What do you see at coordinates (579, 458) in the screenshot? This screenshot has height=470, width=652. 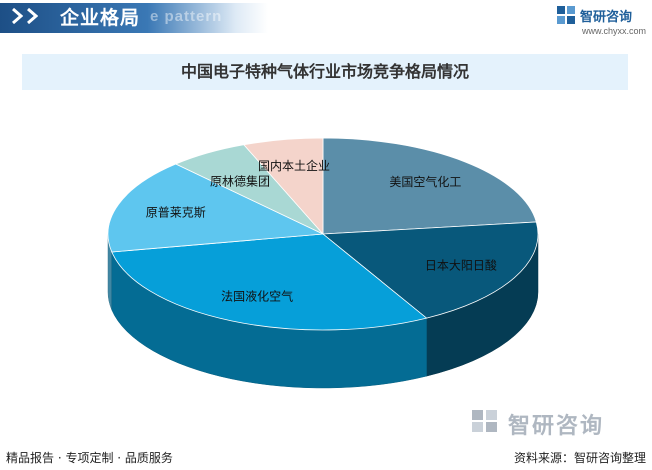 I see `footer-source: 资料来源：智研咨询整理` at bounding box center [579, 458].